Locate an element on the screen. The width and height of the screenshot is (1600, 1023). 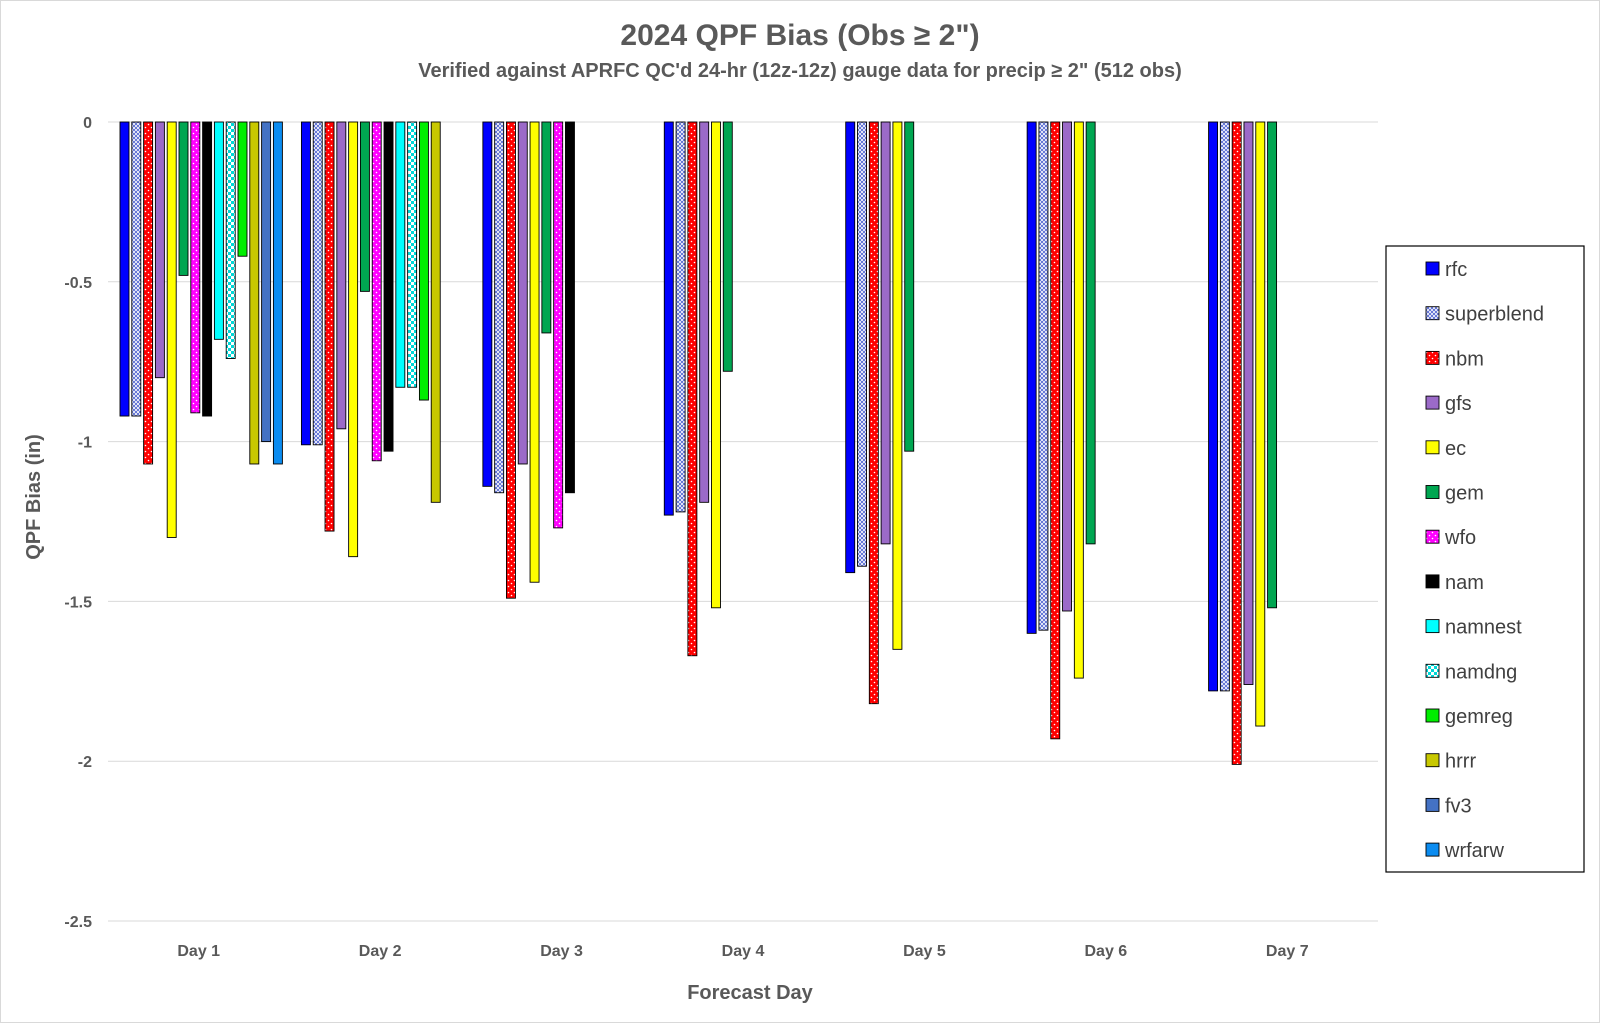
legend-label-gem: gem is located at coordinates (1464, 494).